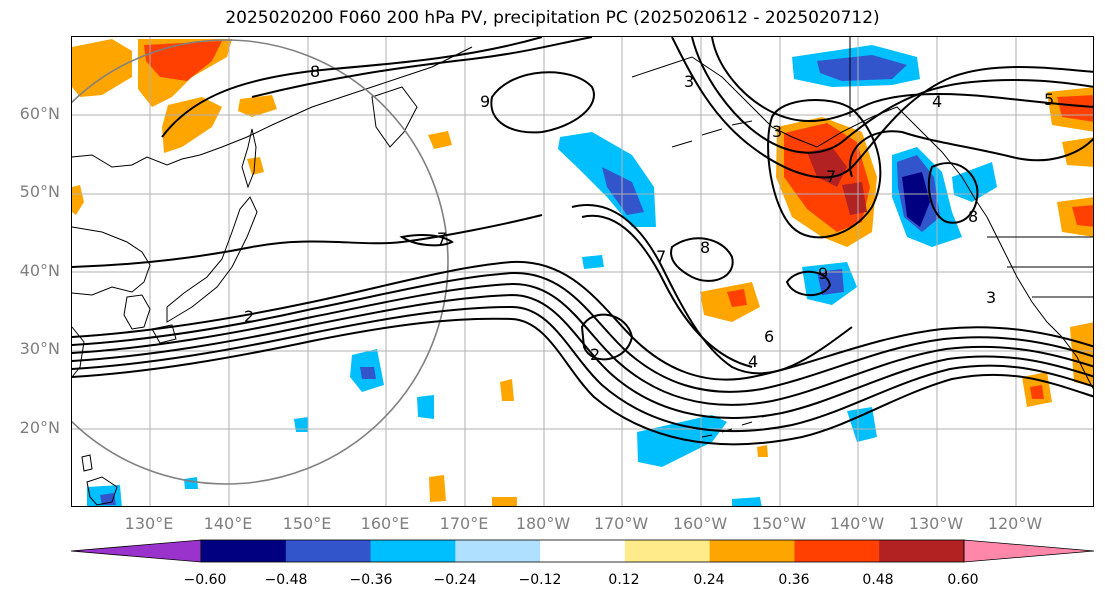 The height and width of the screenshot is (601, 1105). What do you see at coordinates (779, 523) in the screenshot?
I see `lon-label: 150°W` at bounding box center [779, 523].